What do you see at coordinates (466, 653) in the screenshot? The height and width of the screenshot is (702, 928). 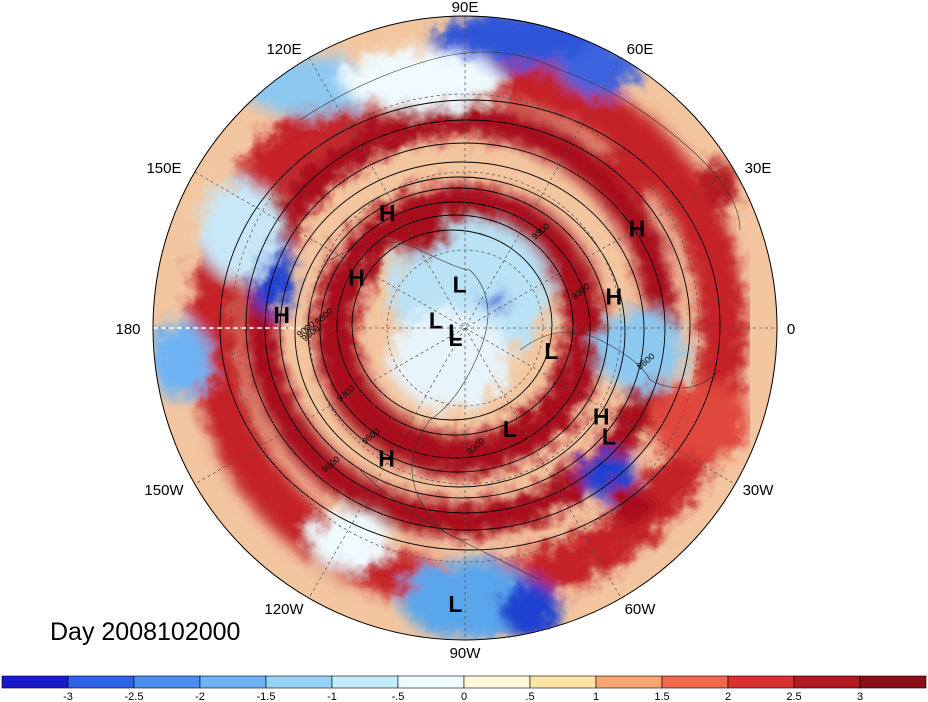 I see `longitude-label: 90W` at bounding box center [466, 653].